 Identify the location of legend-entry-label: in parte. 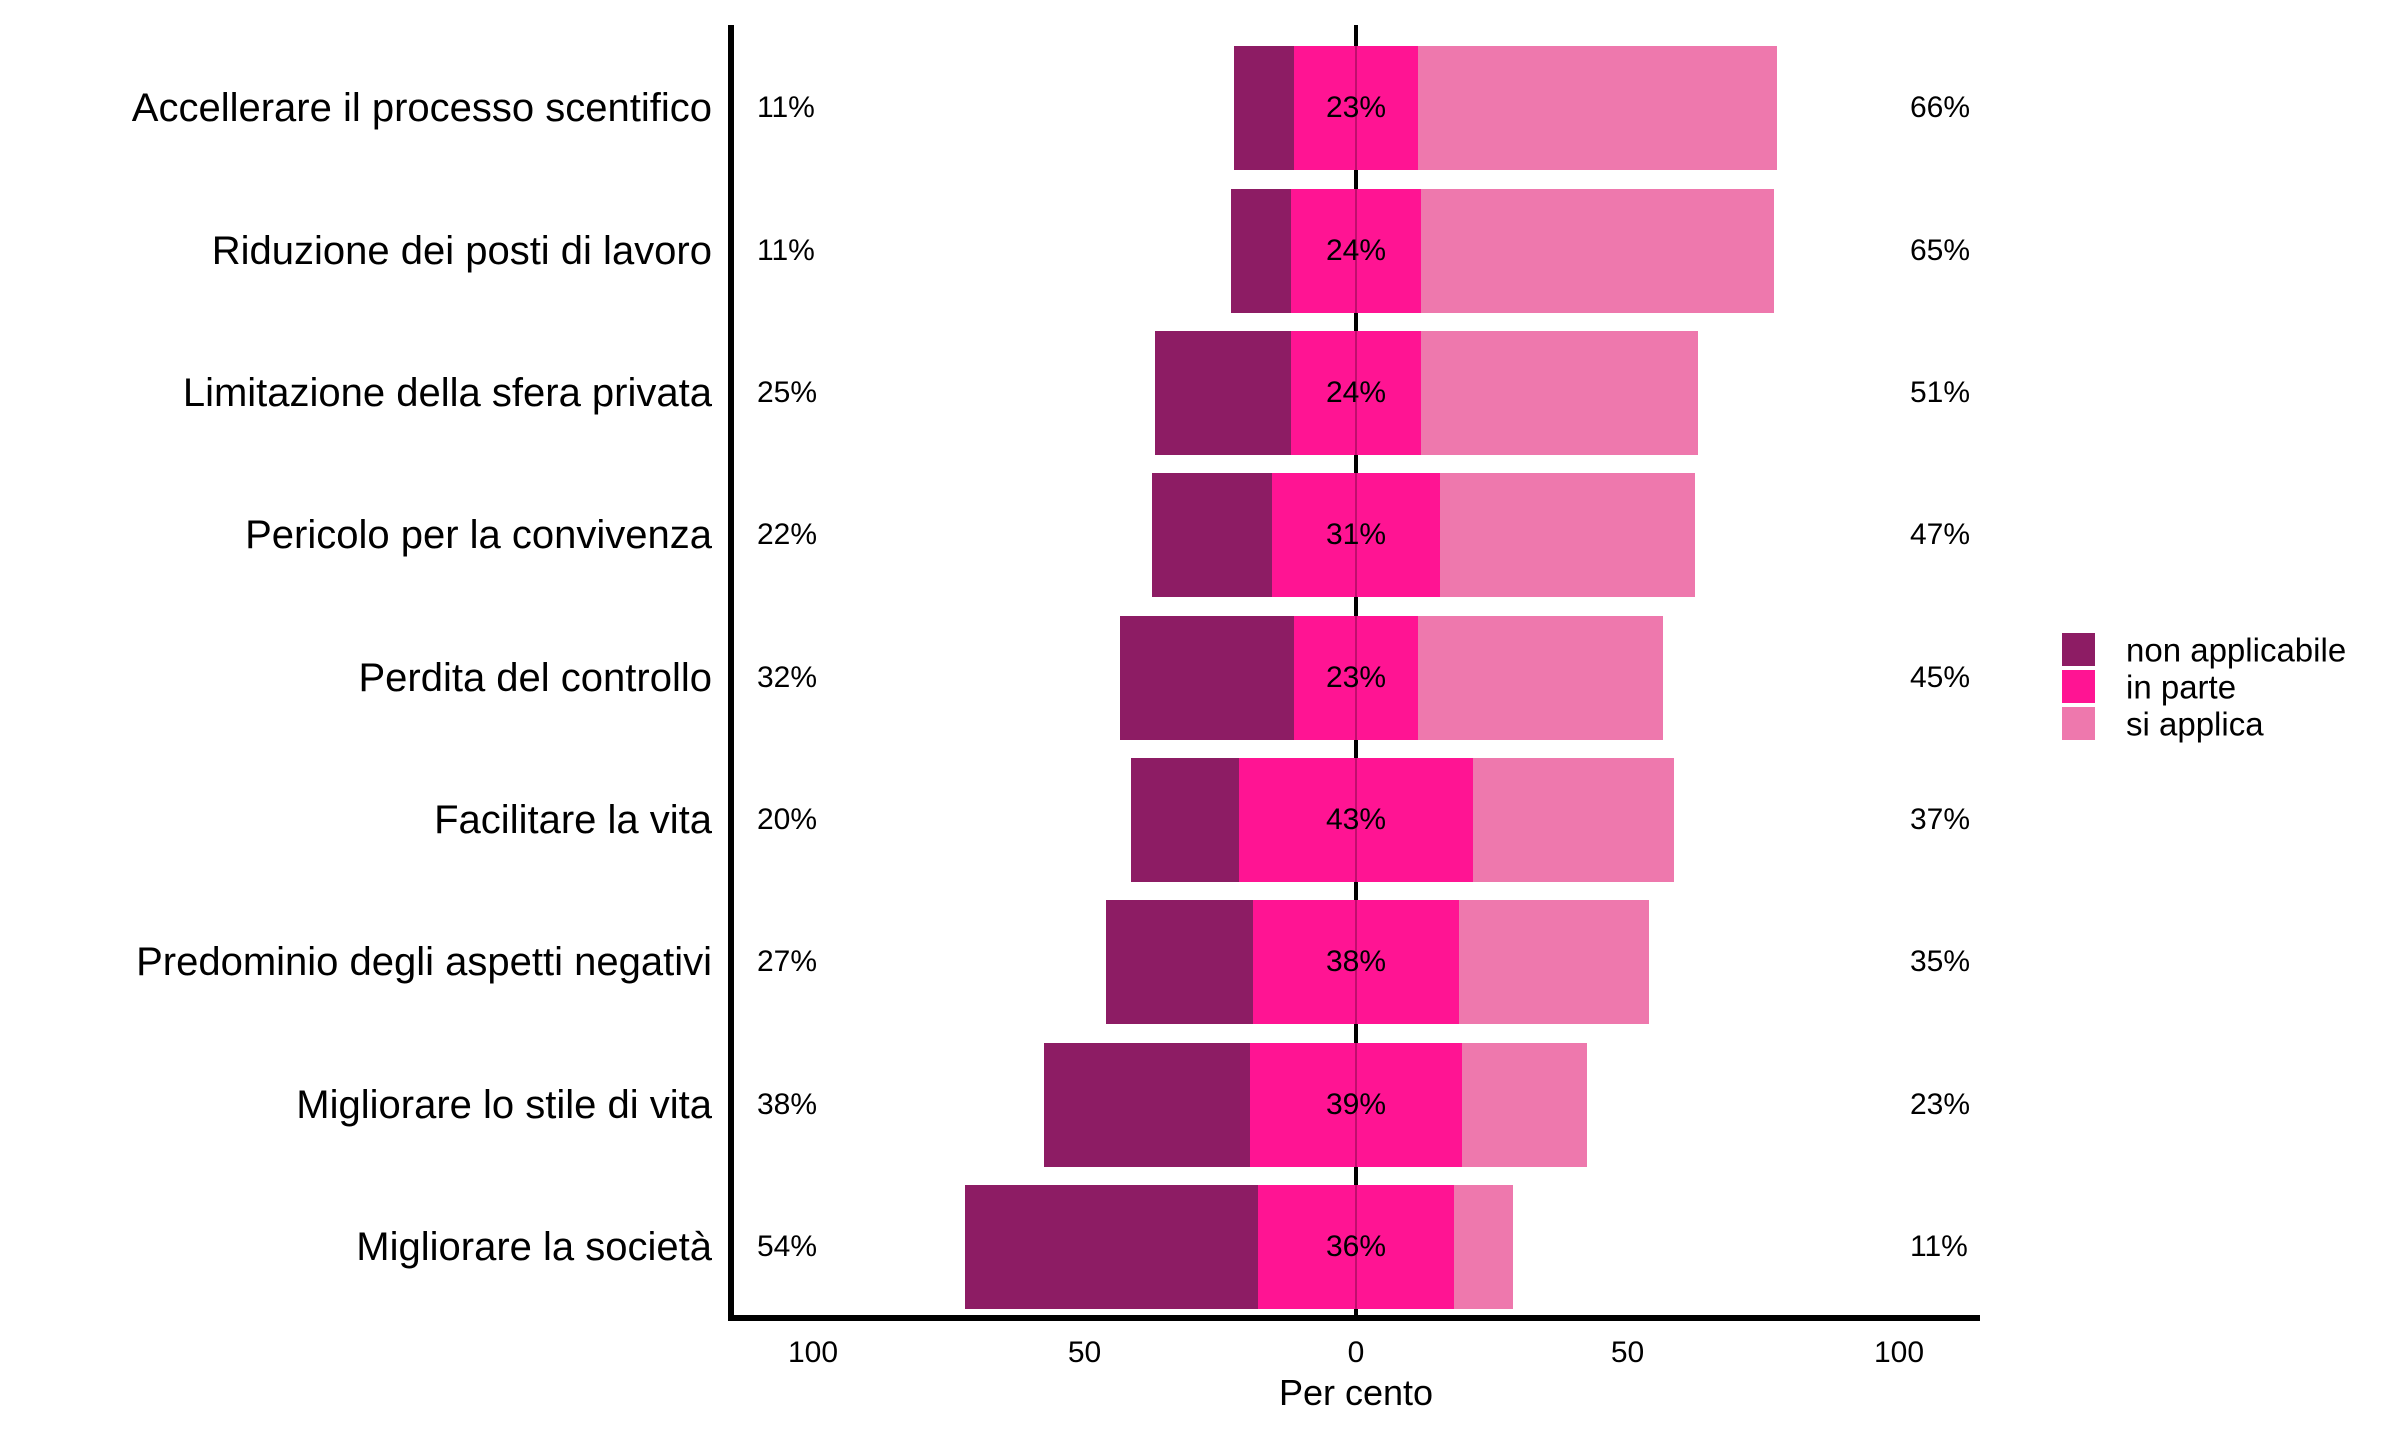
(2181, 686).